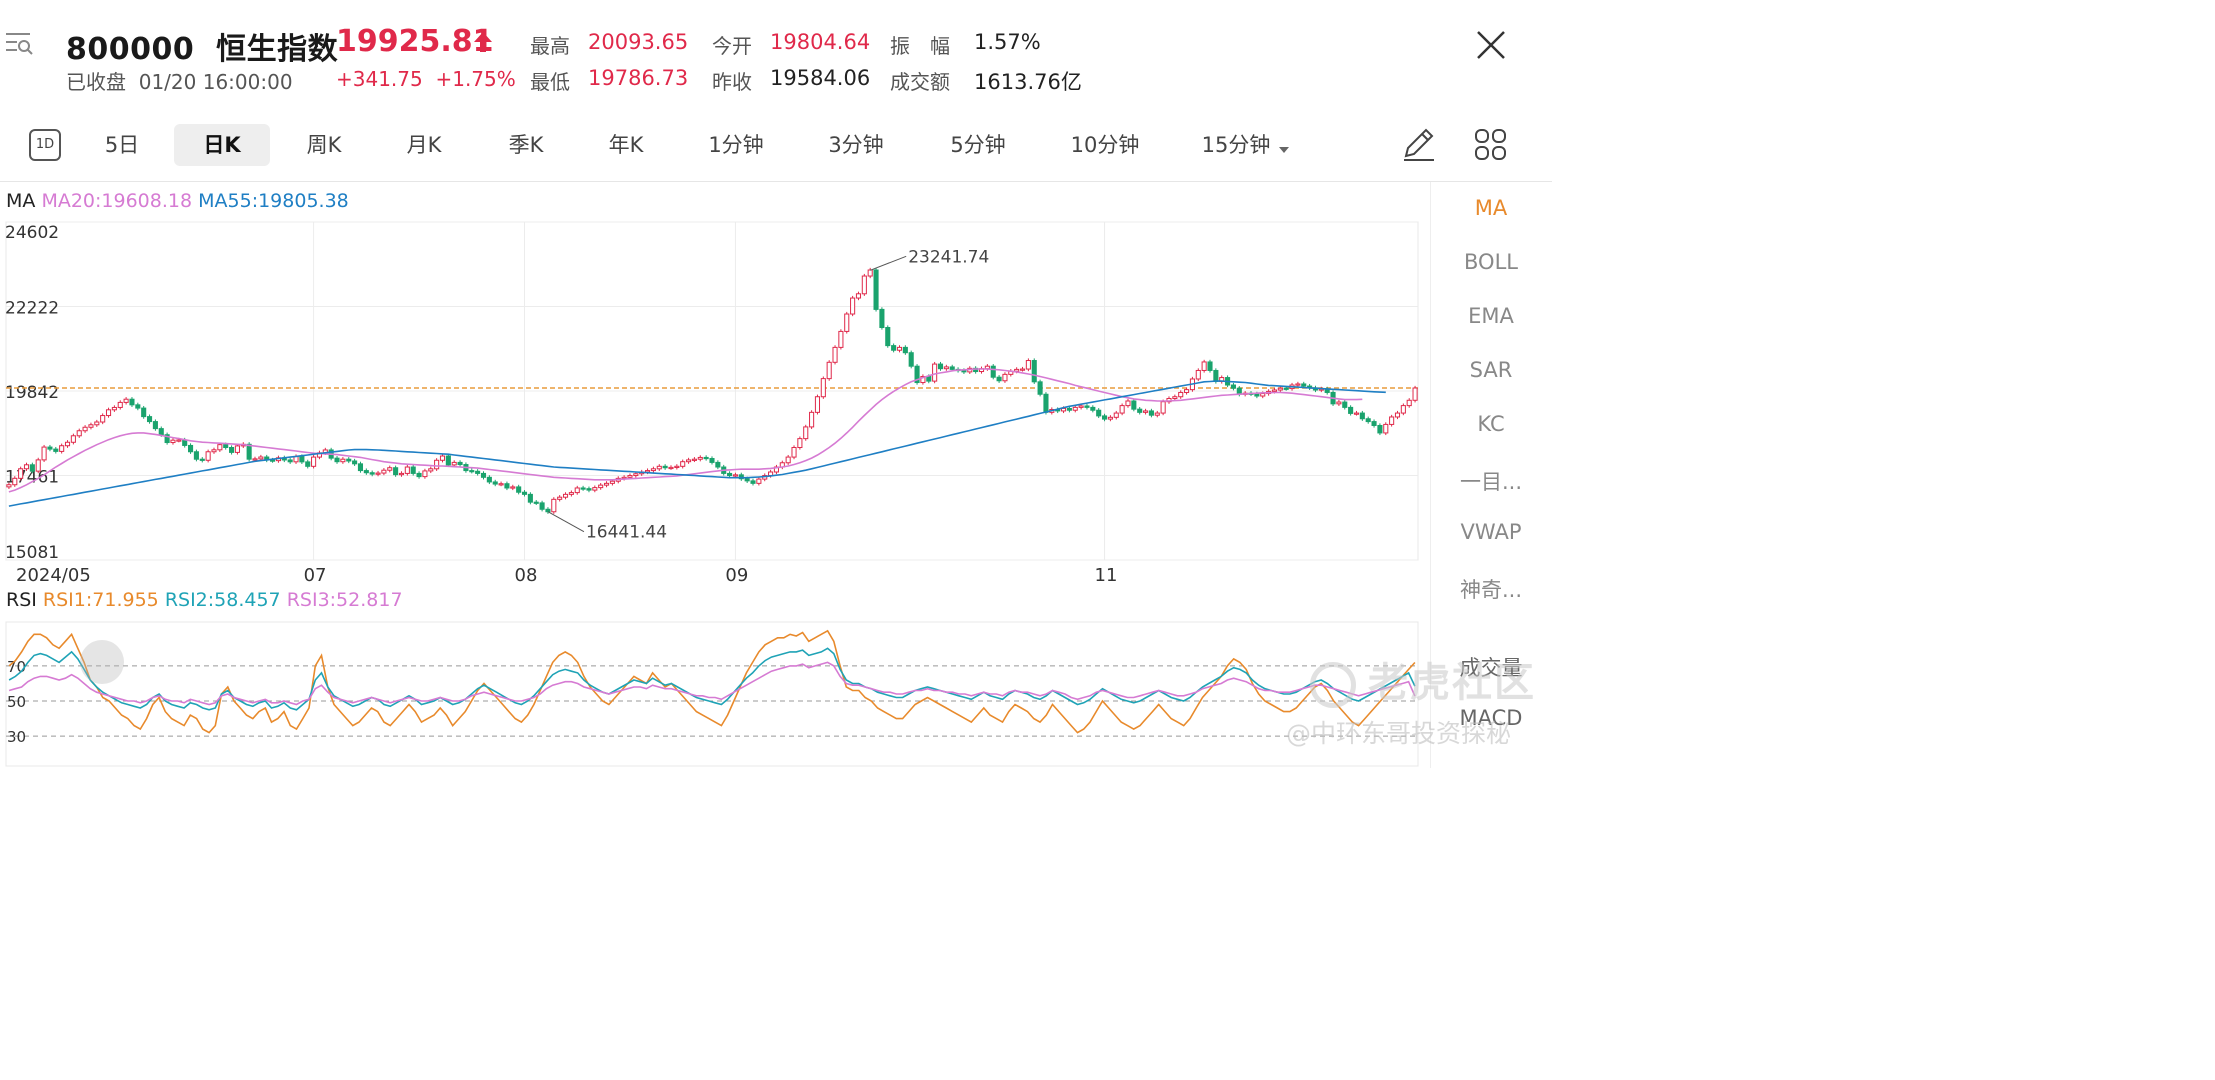 The width and height of the screenshot is (2215, 1080). What do you see at coordinates (1491, 316) in the screenshot?
I see `sidebar-item-indicator: EMA` at bounding box center [1491, 316].